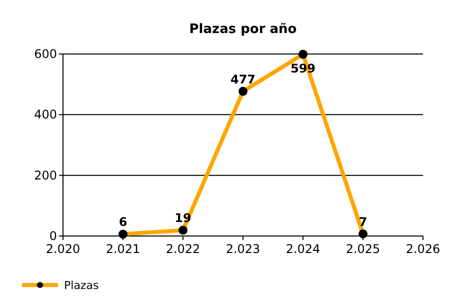  What do you see at coordinates (183, 249) in the screenshot?
I see `x-tick-label: 2.022` at bounding box center [183, 249].